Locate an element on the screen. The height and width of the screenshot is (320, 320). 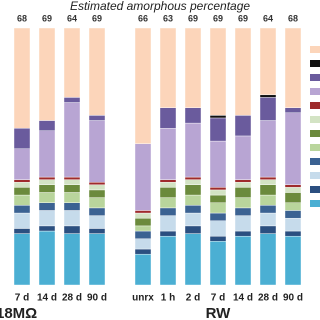
x-tick-label: 14 d is located at coordinates (47, 298).